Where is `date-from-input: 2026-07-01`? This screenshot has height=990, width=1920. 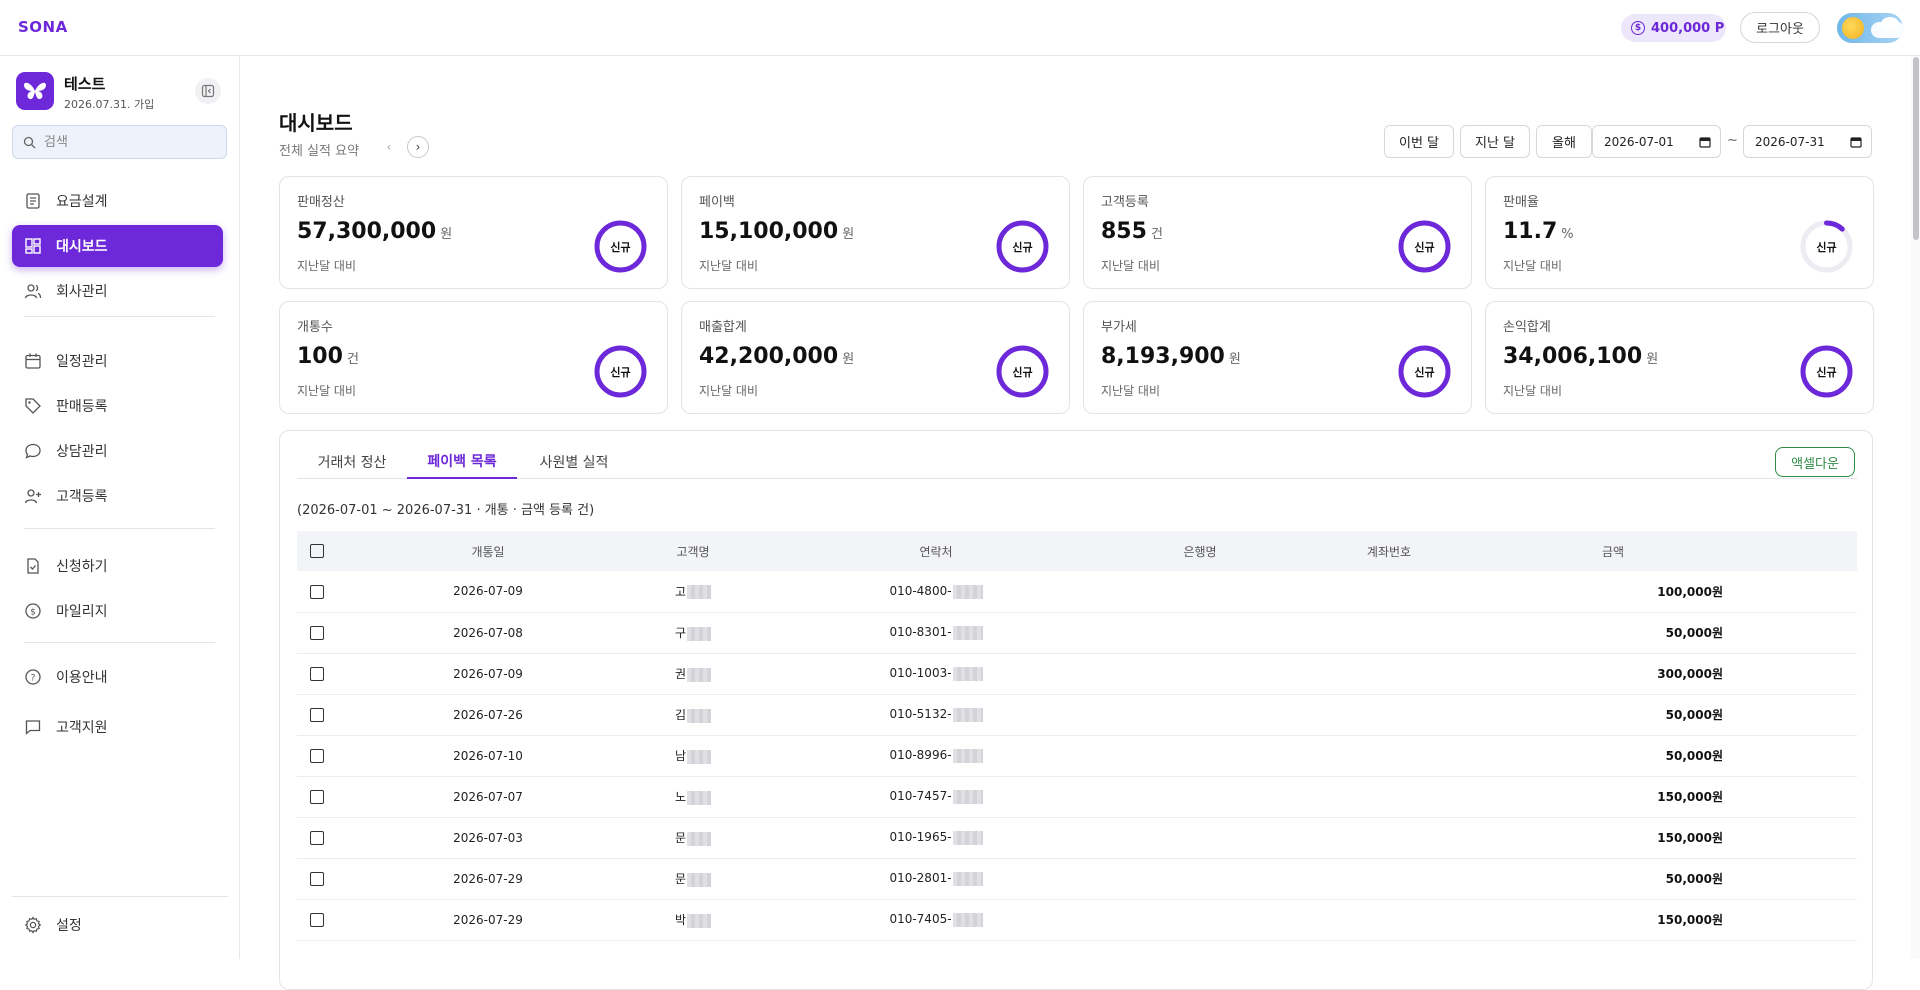
date-from-input: 2026-07-01 is located at coordinates (1656, 141).